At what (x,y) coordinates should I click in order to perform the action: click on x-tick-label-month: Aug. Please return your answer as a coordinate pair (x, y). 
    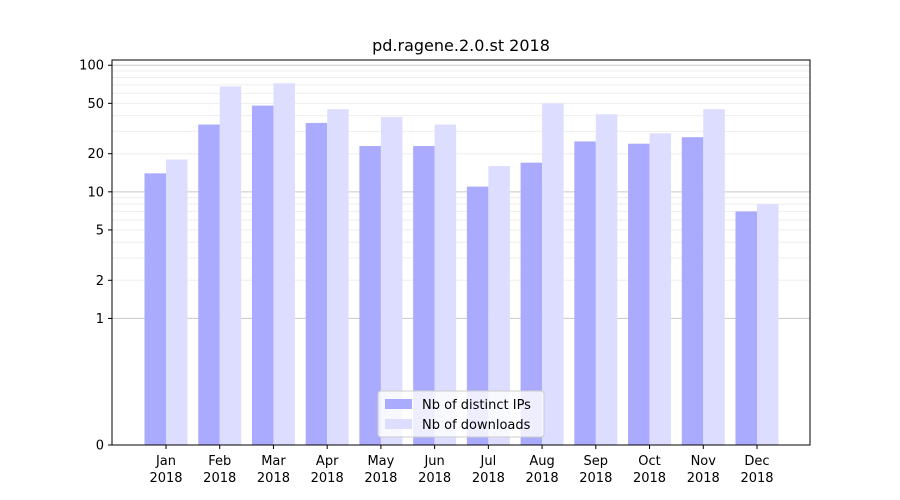
    Looking at the image, I should click on (541, 461).